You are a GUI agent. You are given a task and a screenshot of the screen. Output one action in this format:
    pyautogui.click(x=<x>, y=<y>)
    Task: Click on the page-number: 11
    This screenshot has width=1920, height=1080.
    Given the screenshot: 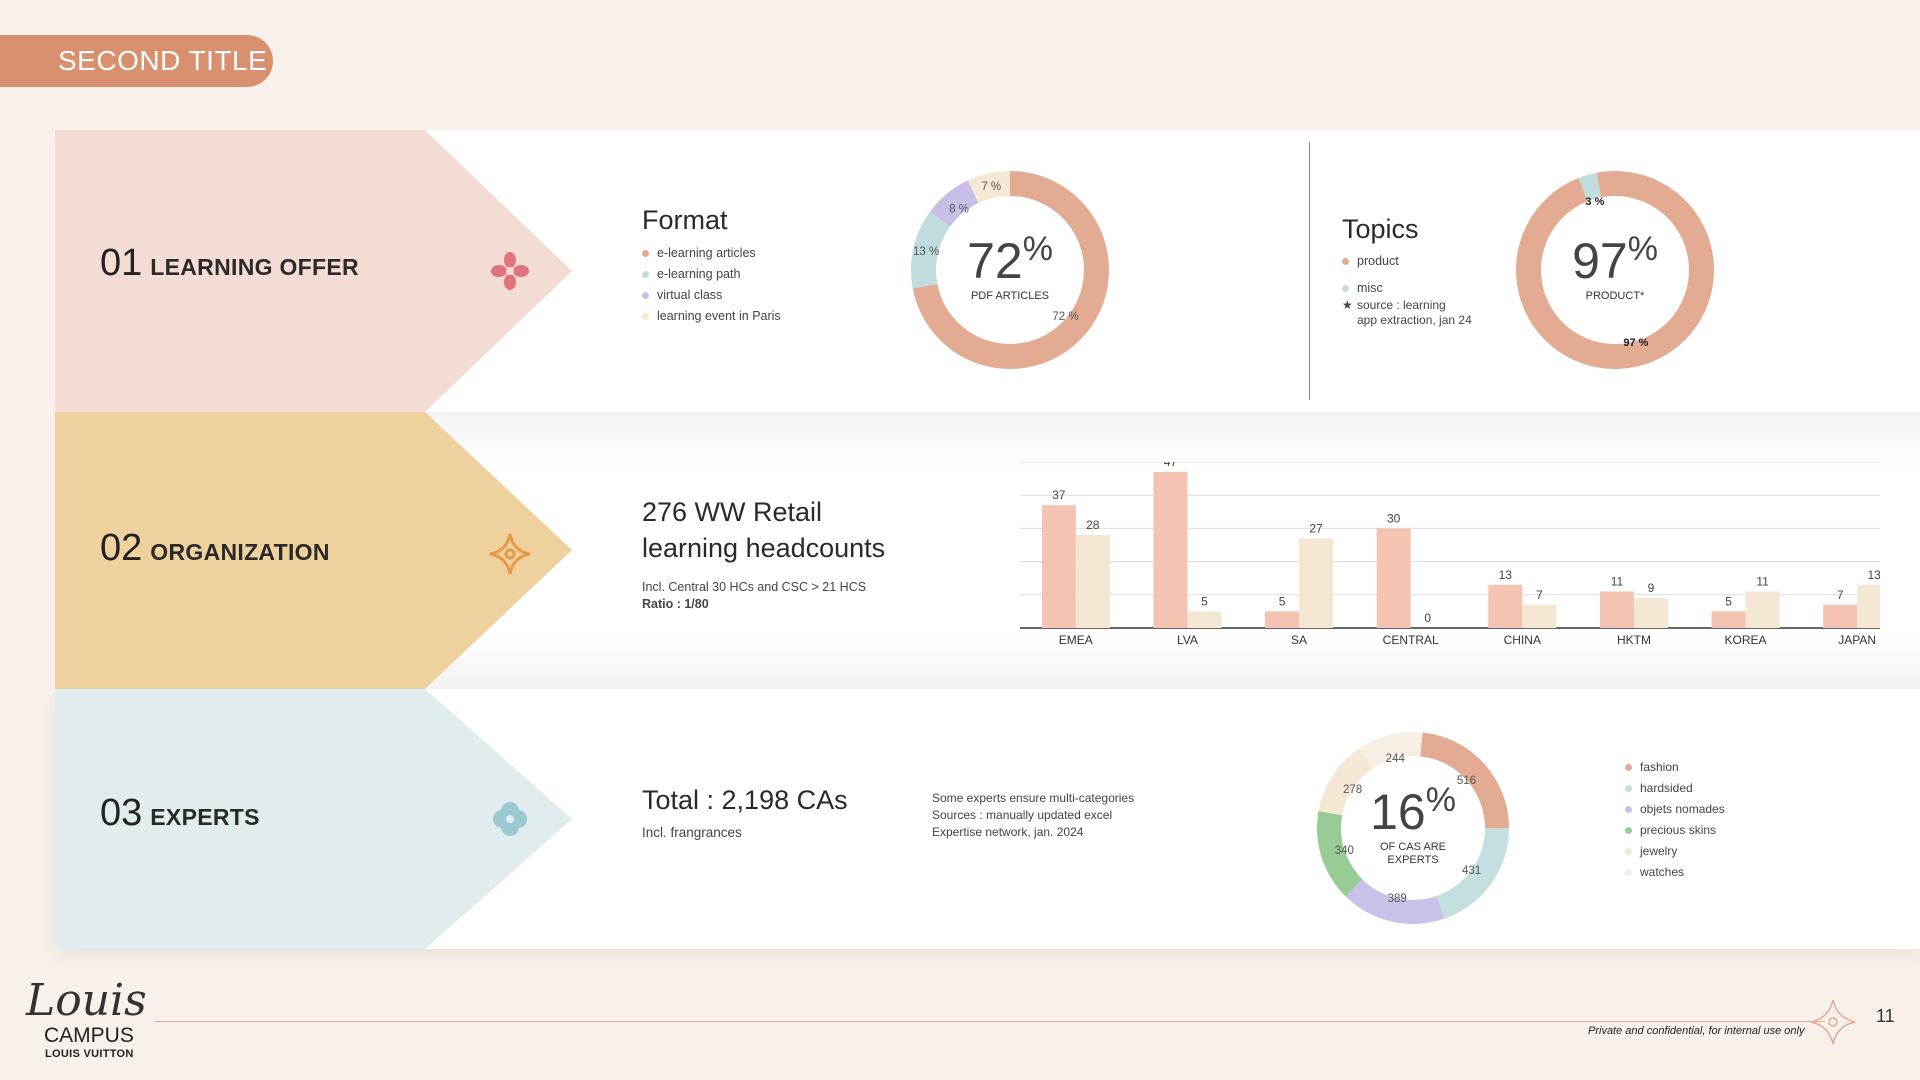 What is the action you would take?
    pyautogui.click(x=1885, y=1016)
    